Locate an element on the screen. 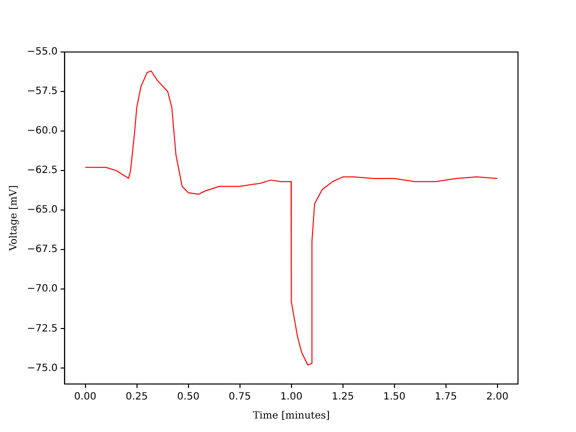  y-tick-label: −57.5 is located at coordinates (42, 92).